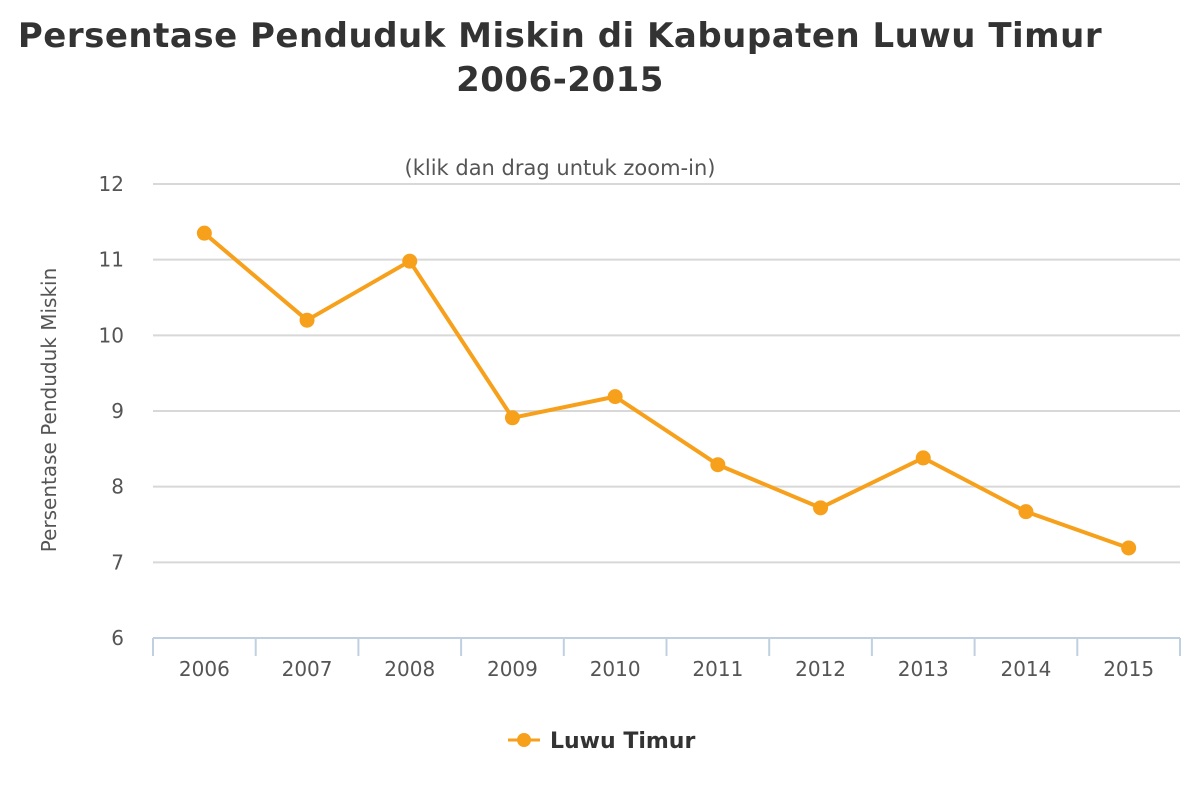 Image resolution: width=1200 pixels, height=800 pixels. Describe the element at coordinates (512, 669) in the screenshot. I see `x-tick-label: 2009` at that location.